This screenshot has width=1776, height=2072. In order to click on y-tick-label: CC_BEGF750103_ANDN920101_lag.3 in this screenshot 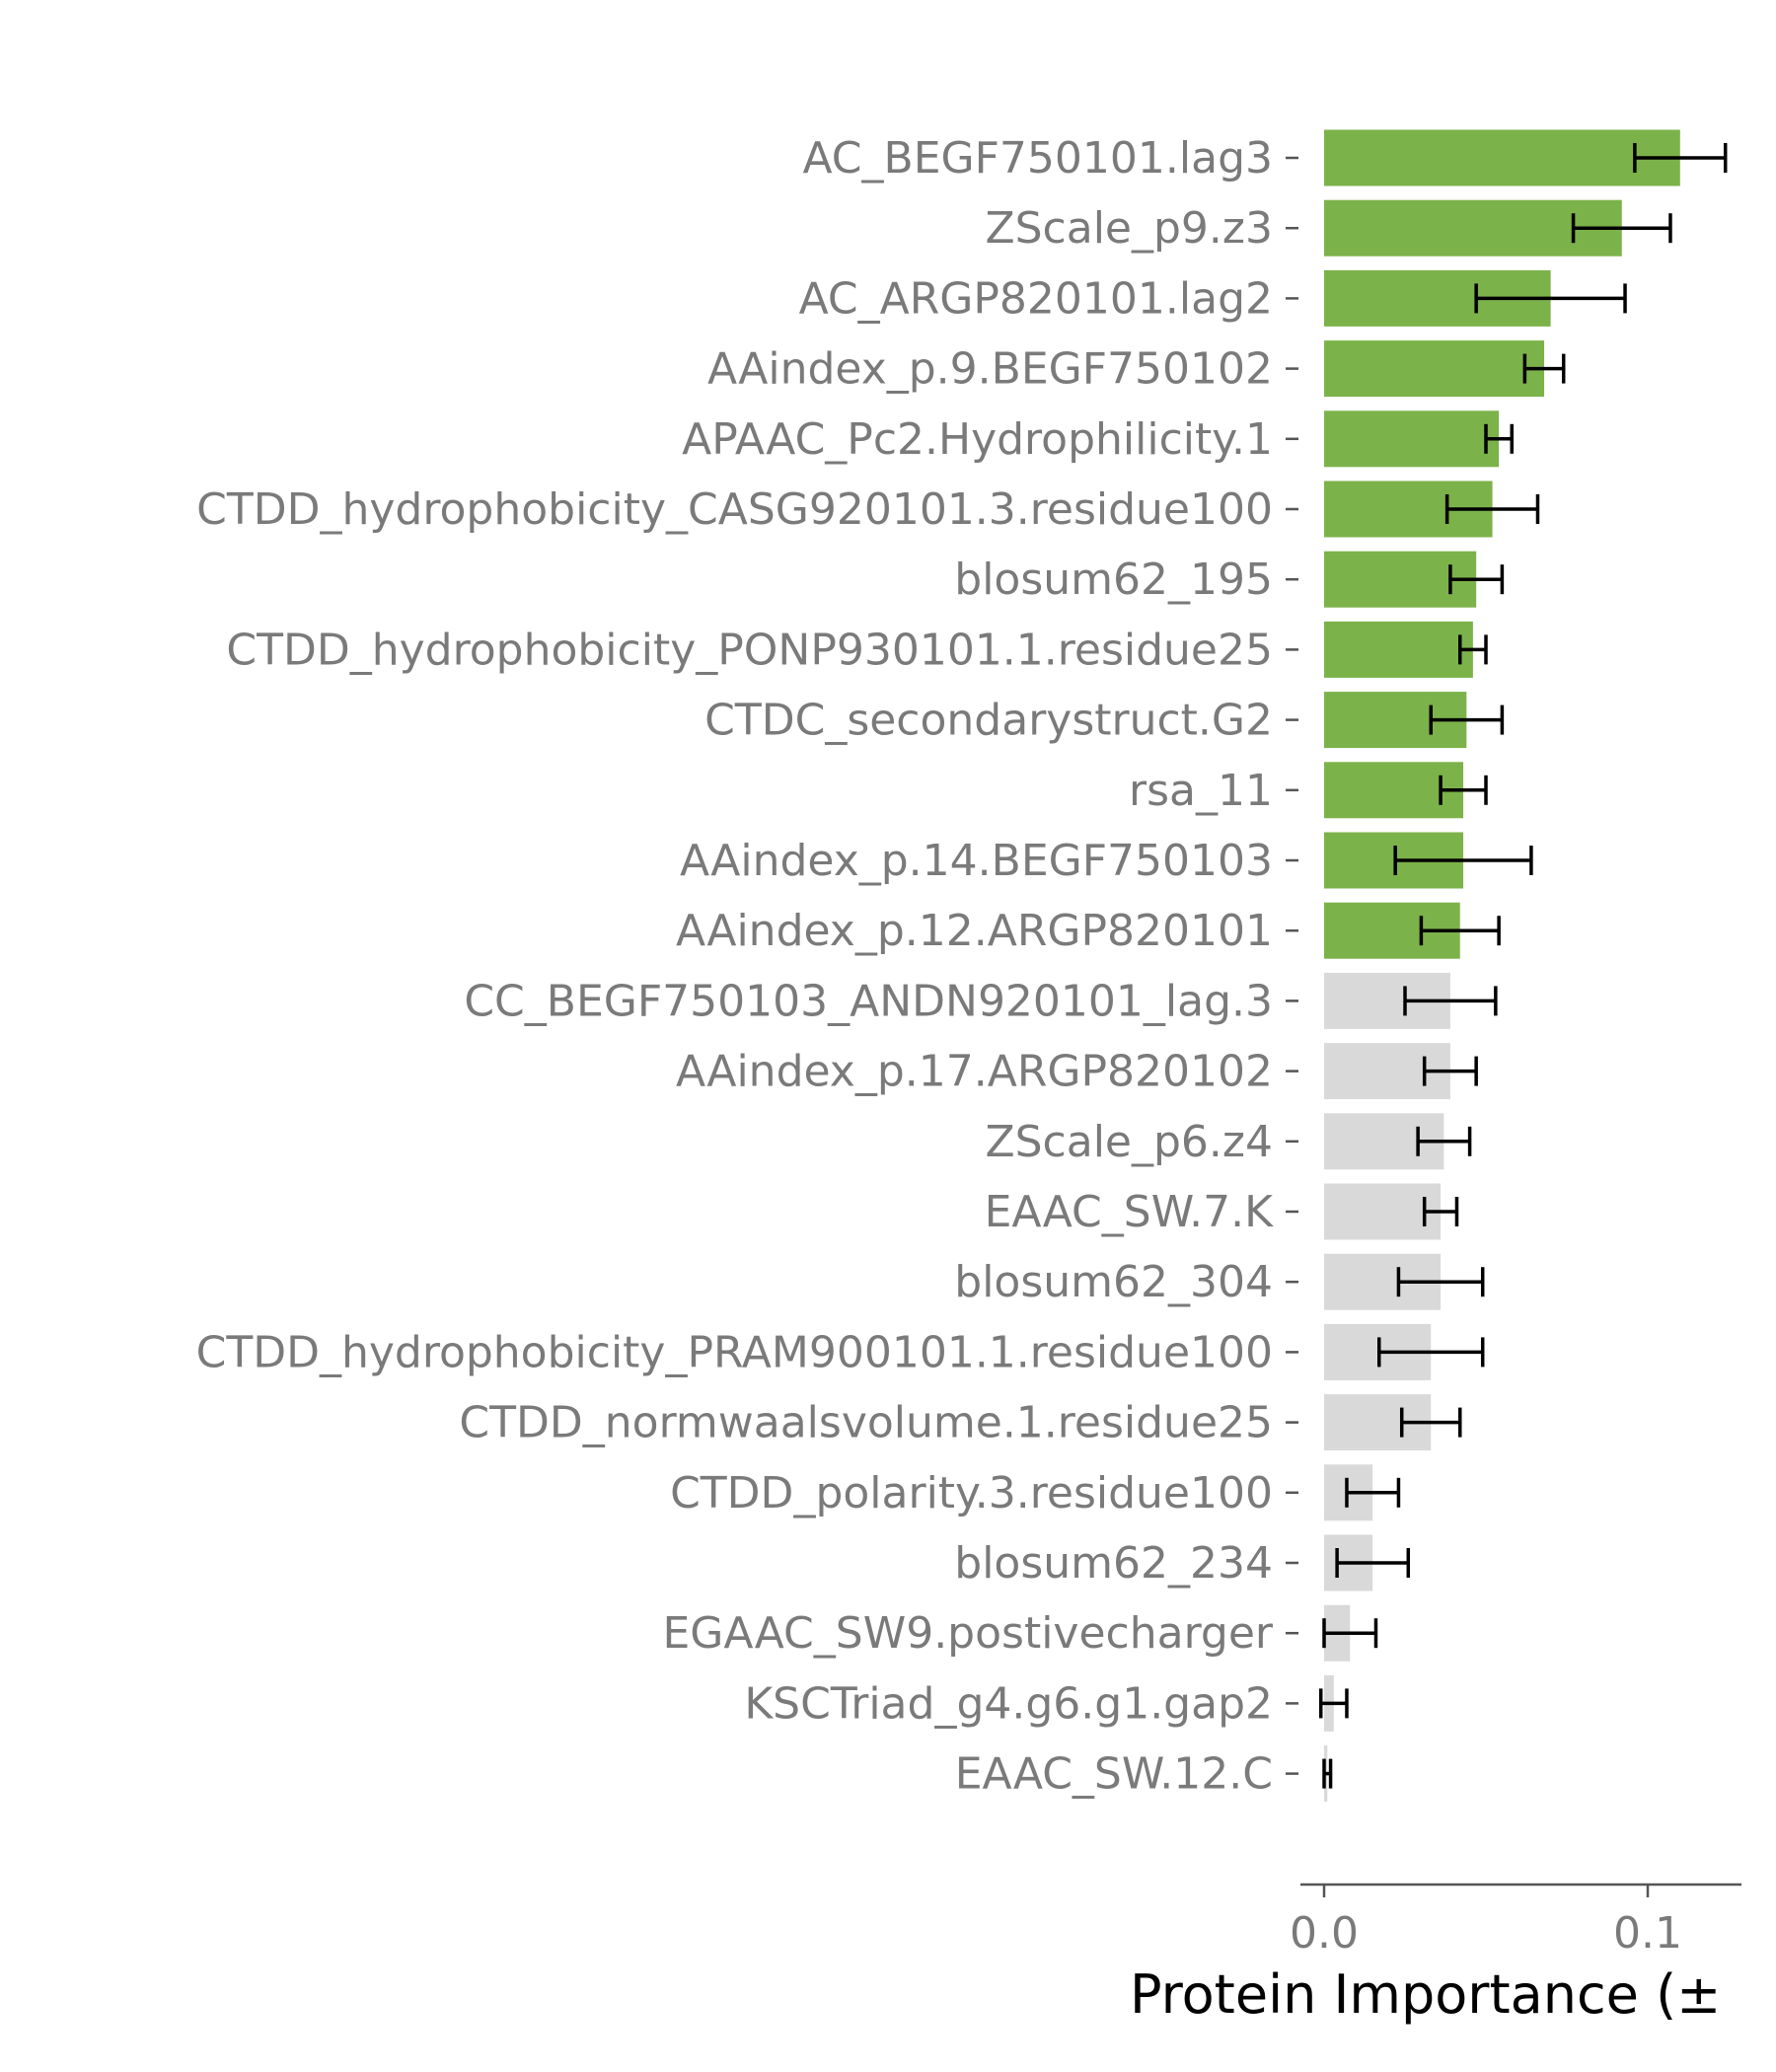, I will do `click(869, 1001)`.